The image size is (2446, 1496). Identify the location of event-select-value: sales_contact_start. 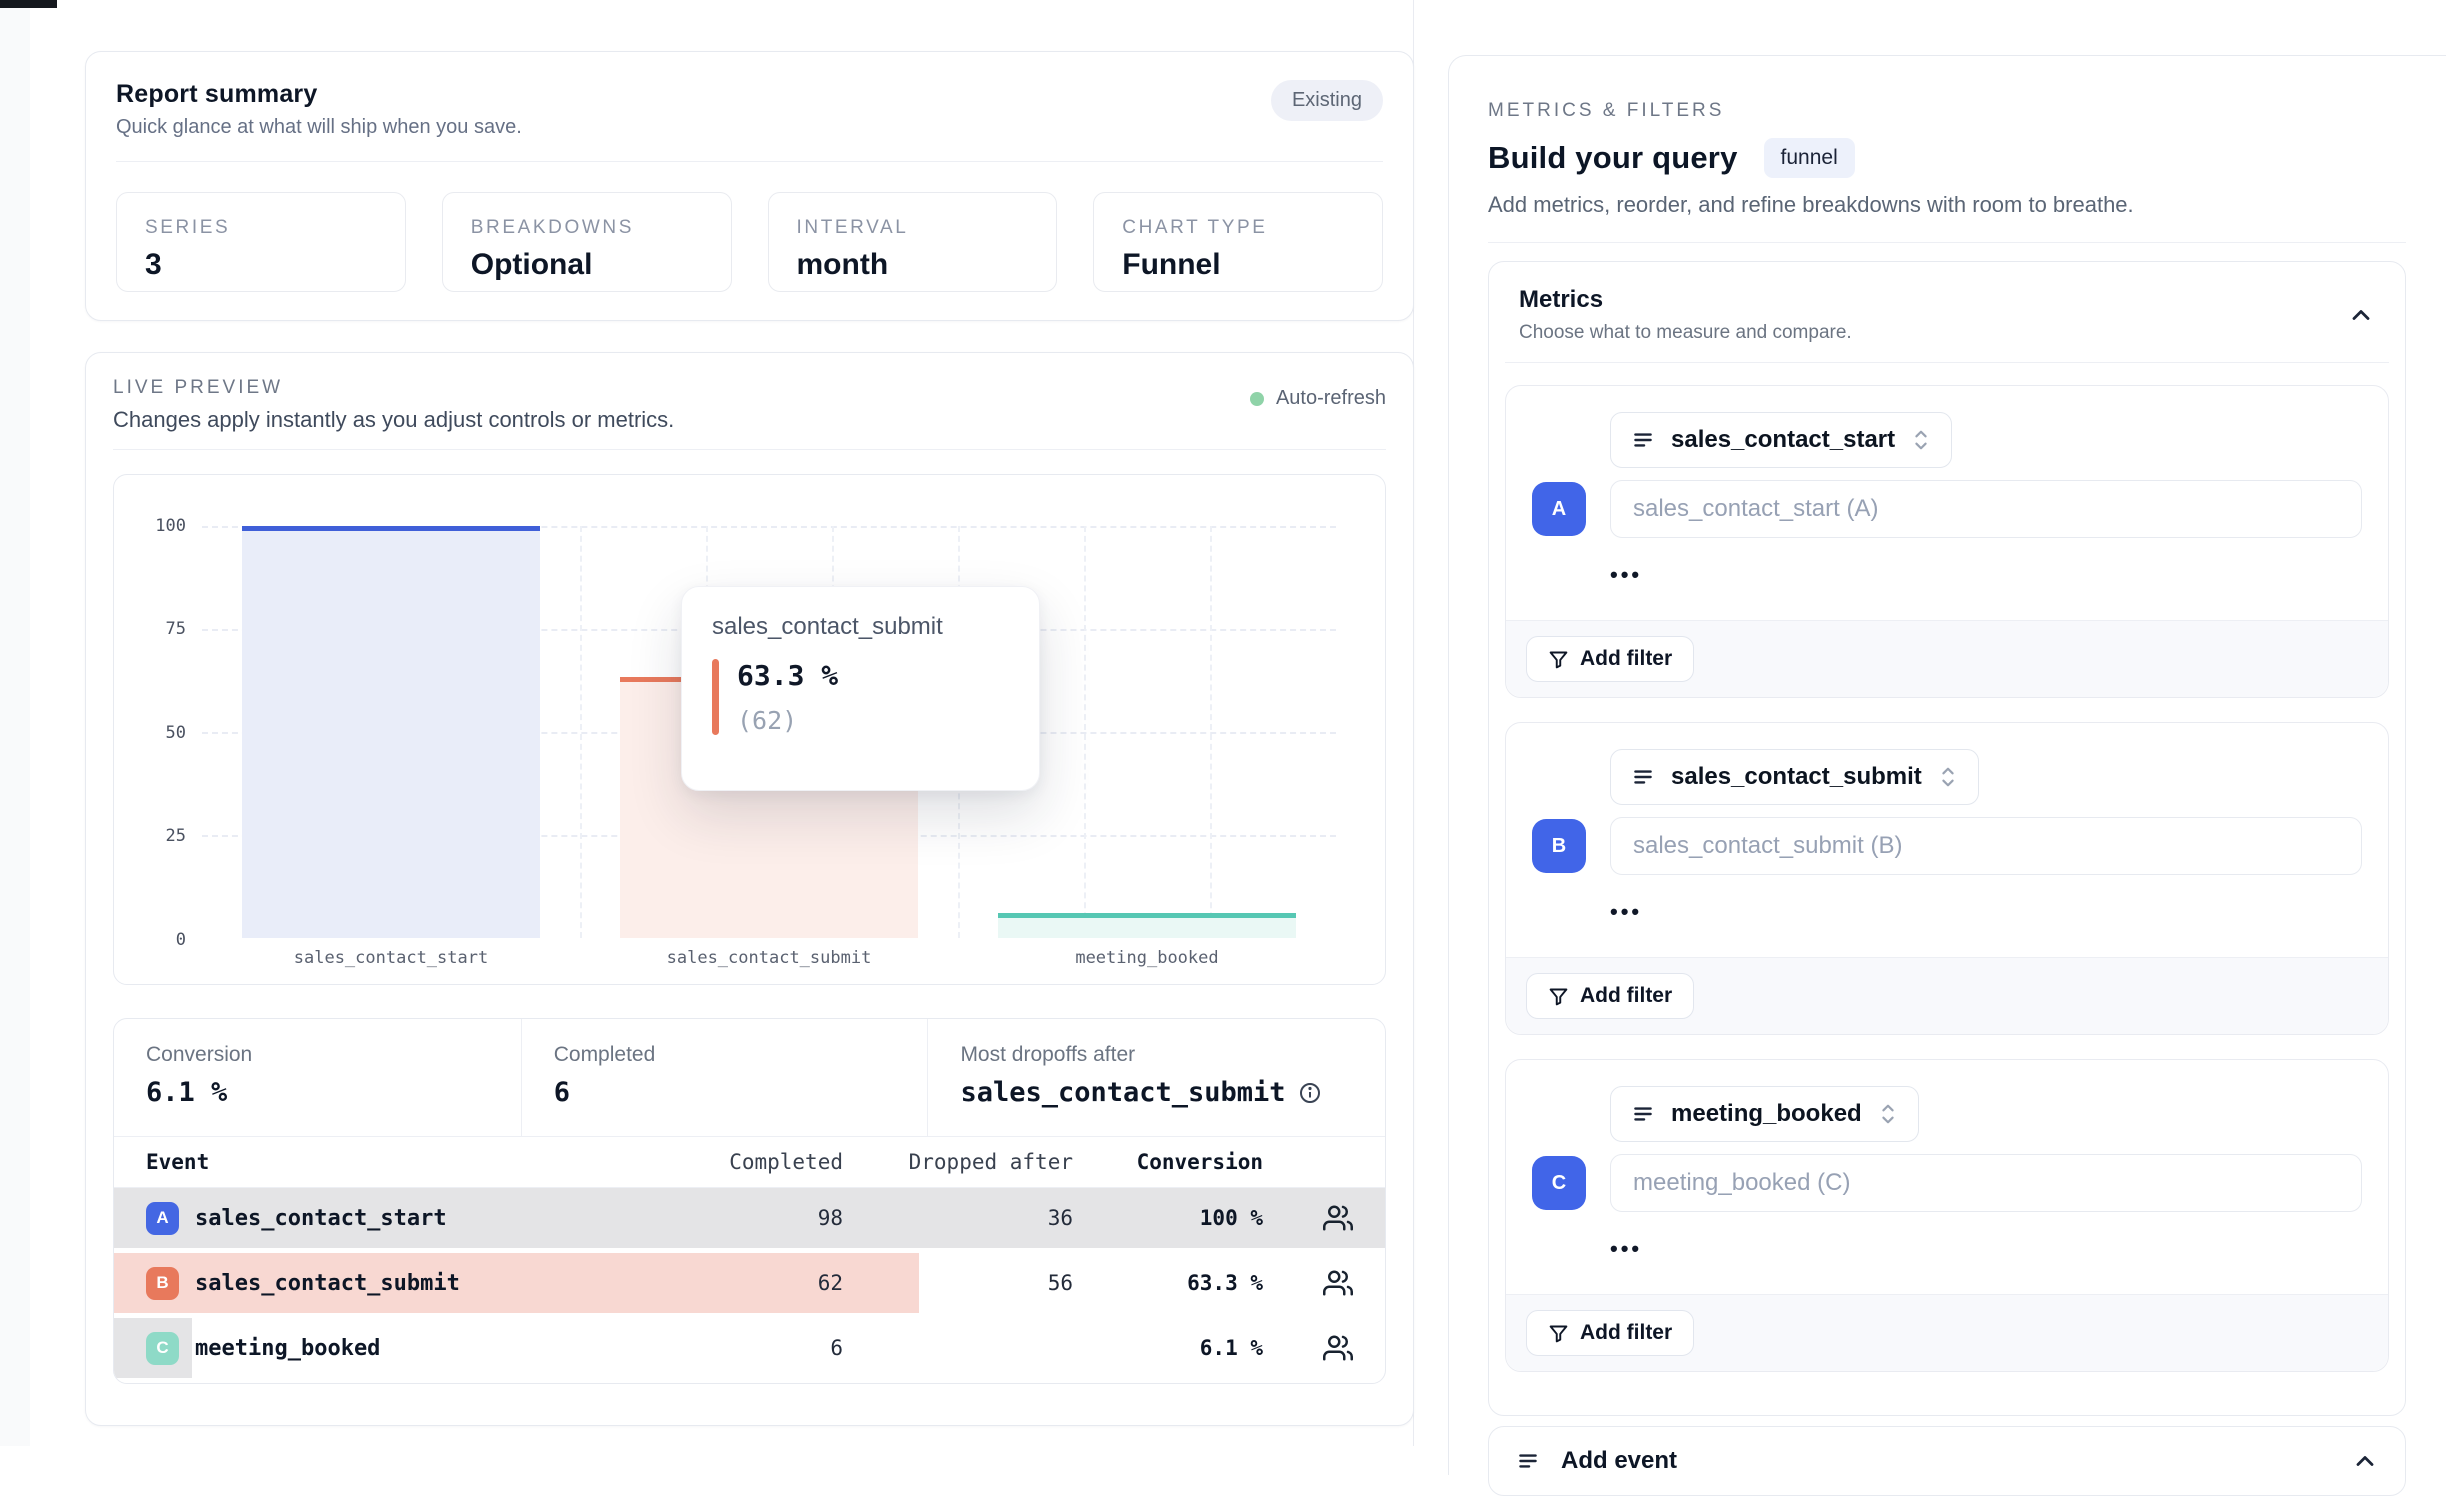
(1783, 439).